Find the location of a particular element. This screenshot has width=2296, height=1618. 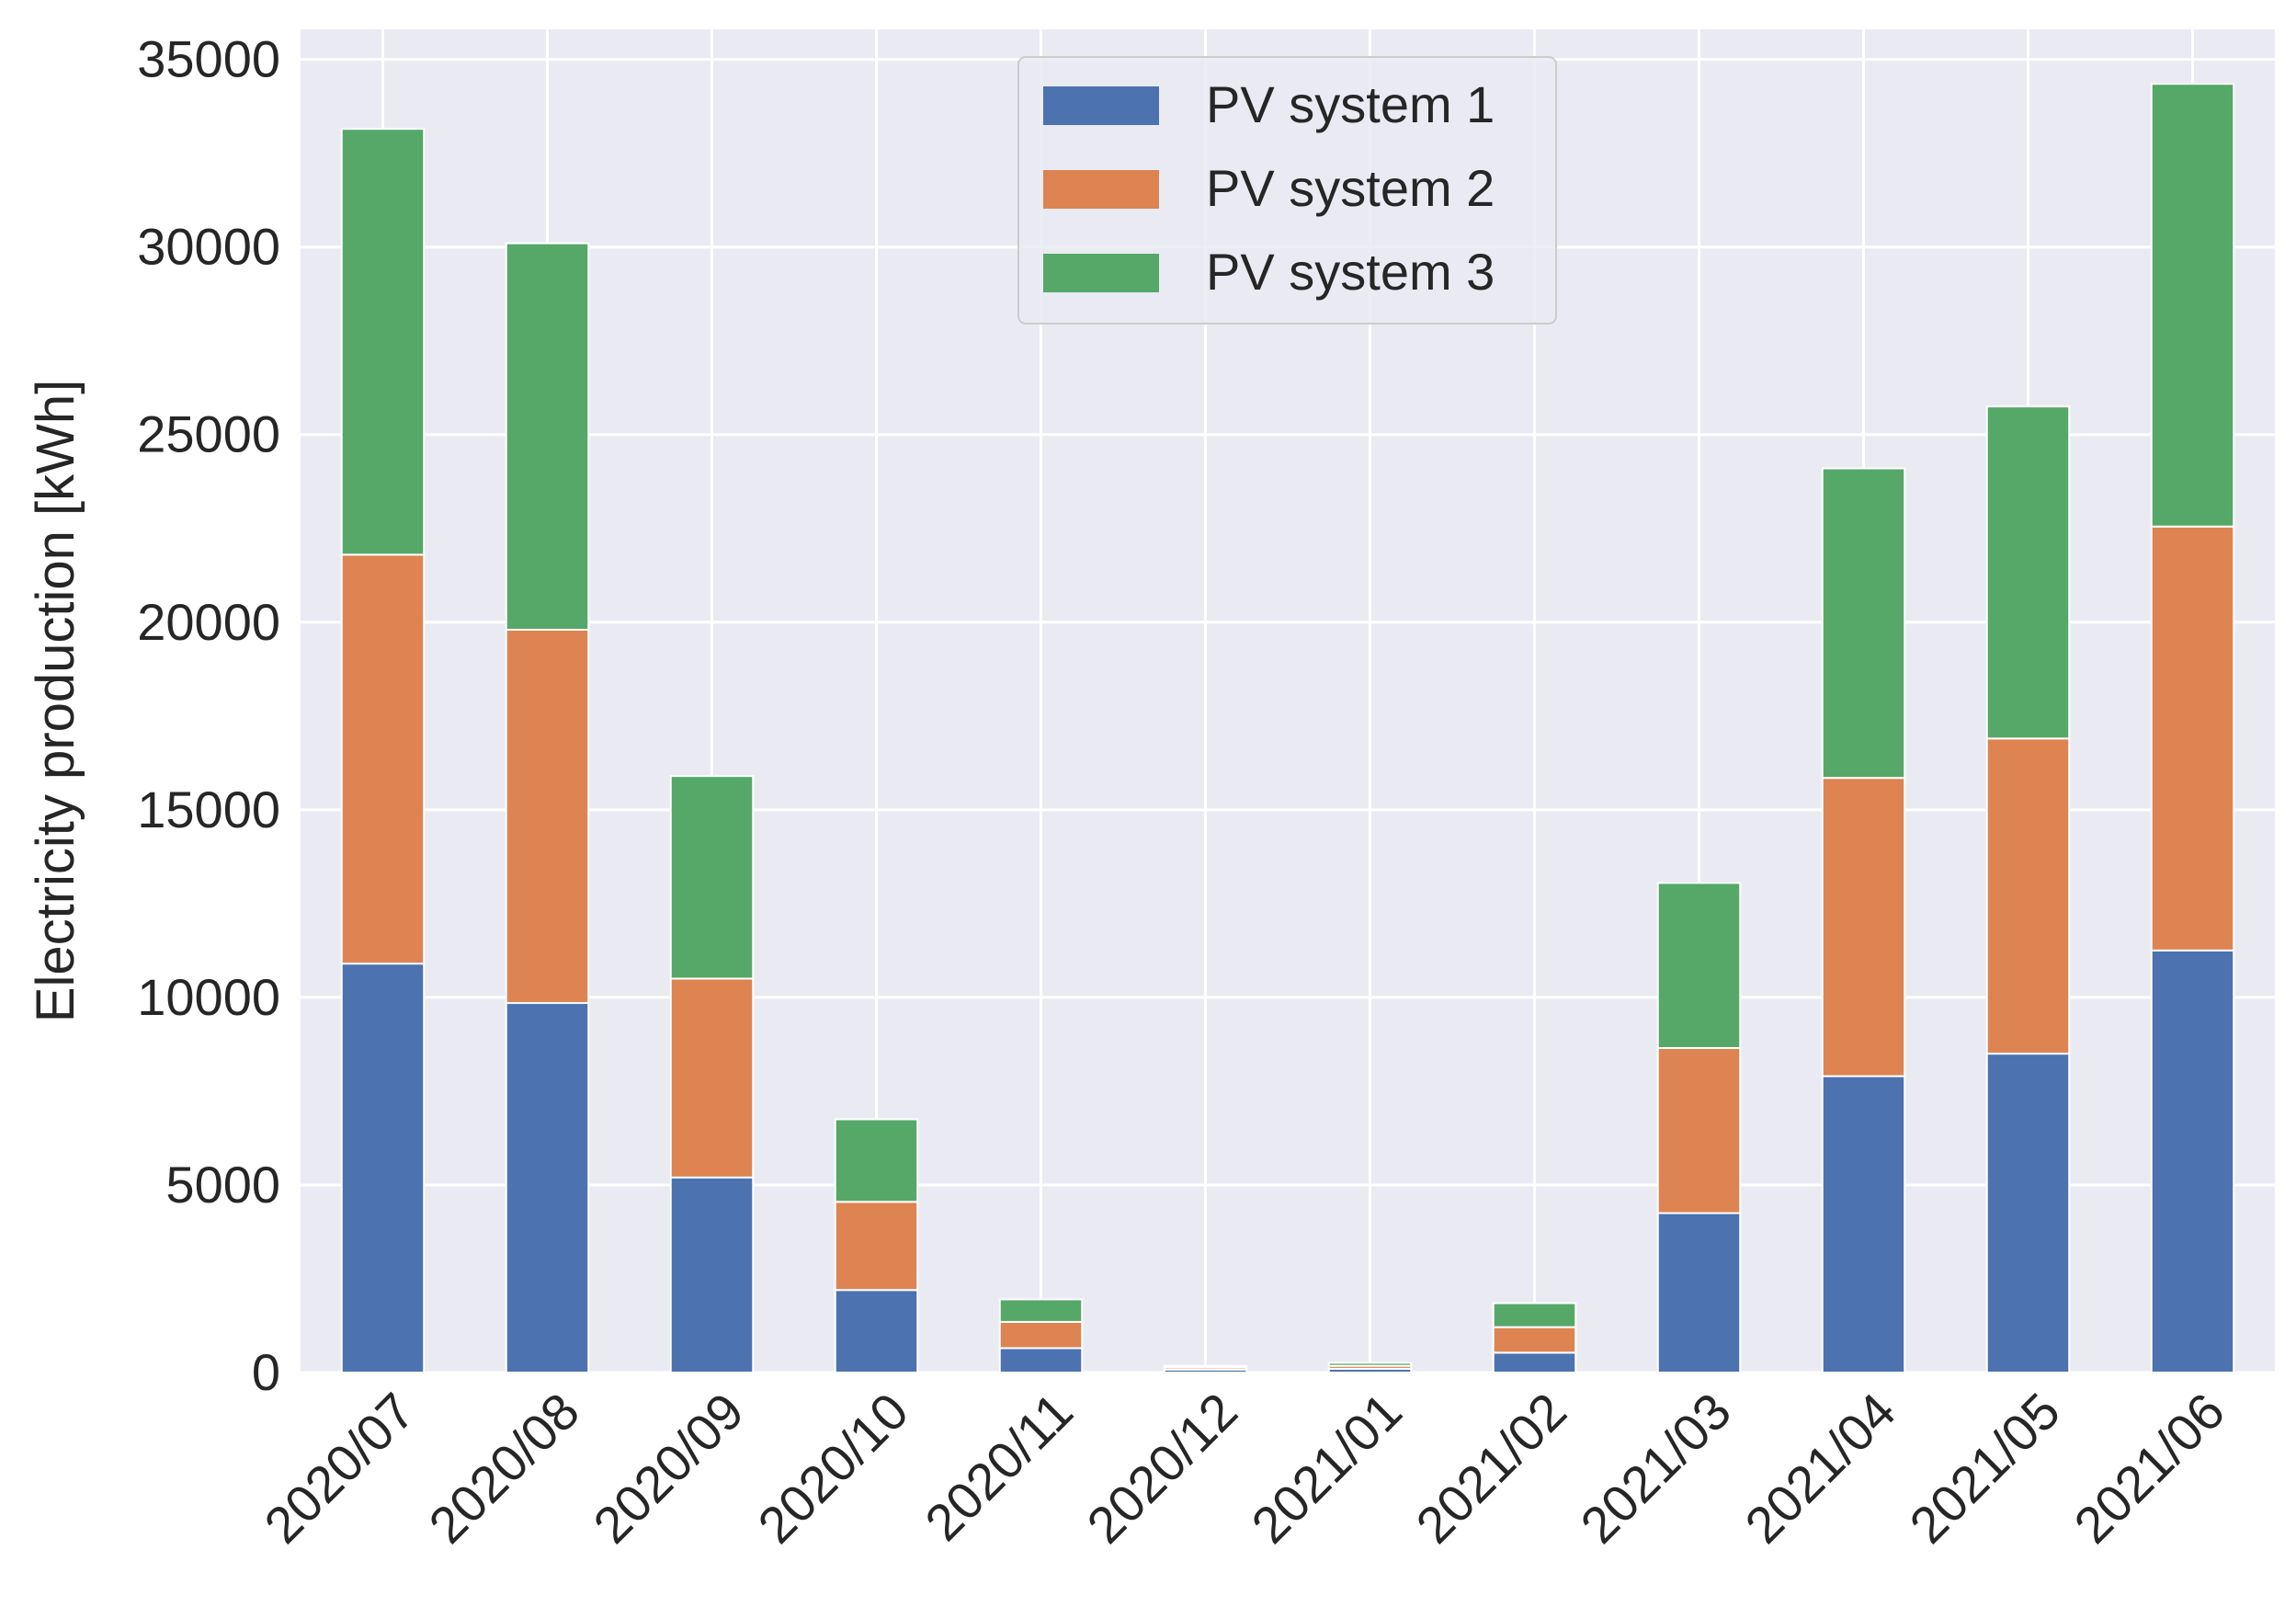

y-tick-label: 10000 is located at coordinates (209, 997).